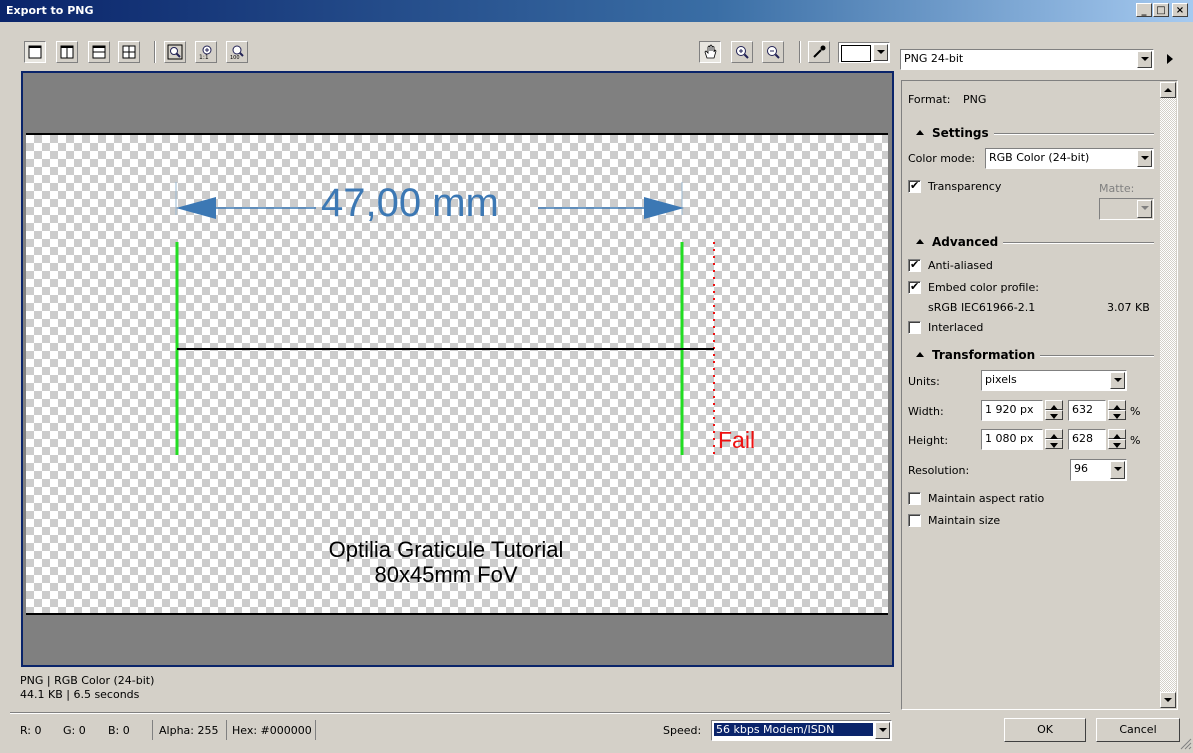 This screenshot has height=753, width=1193. What do you see at coordinates (914, 265) in the screenshot?
I see `anti-aliased-checkbox` at bounding box center [914, 265].